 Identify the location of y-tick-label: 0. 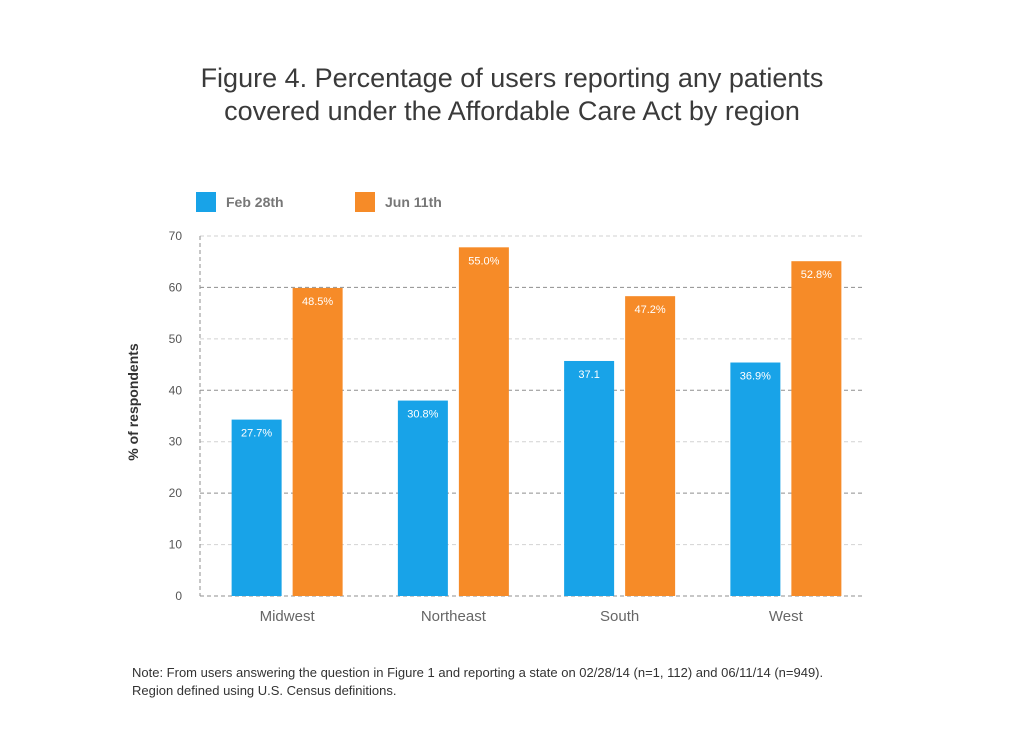
(178, 596).